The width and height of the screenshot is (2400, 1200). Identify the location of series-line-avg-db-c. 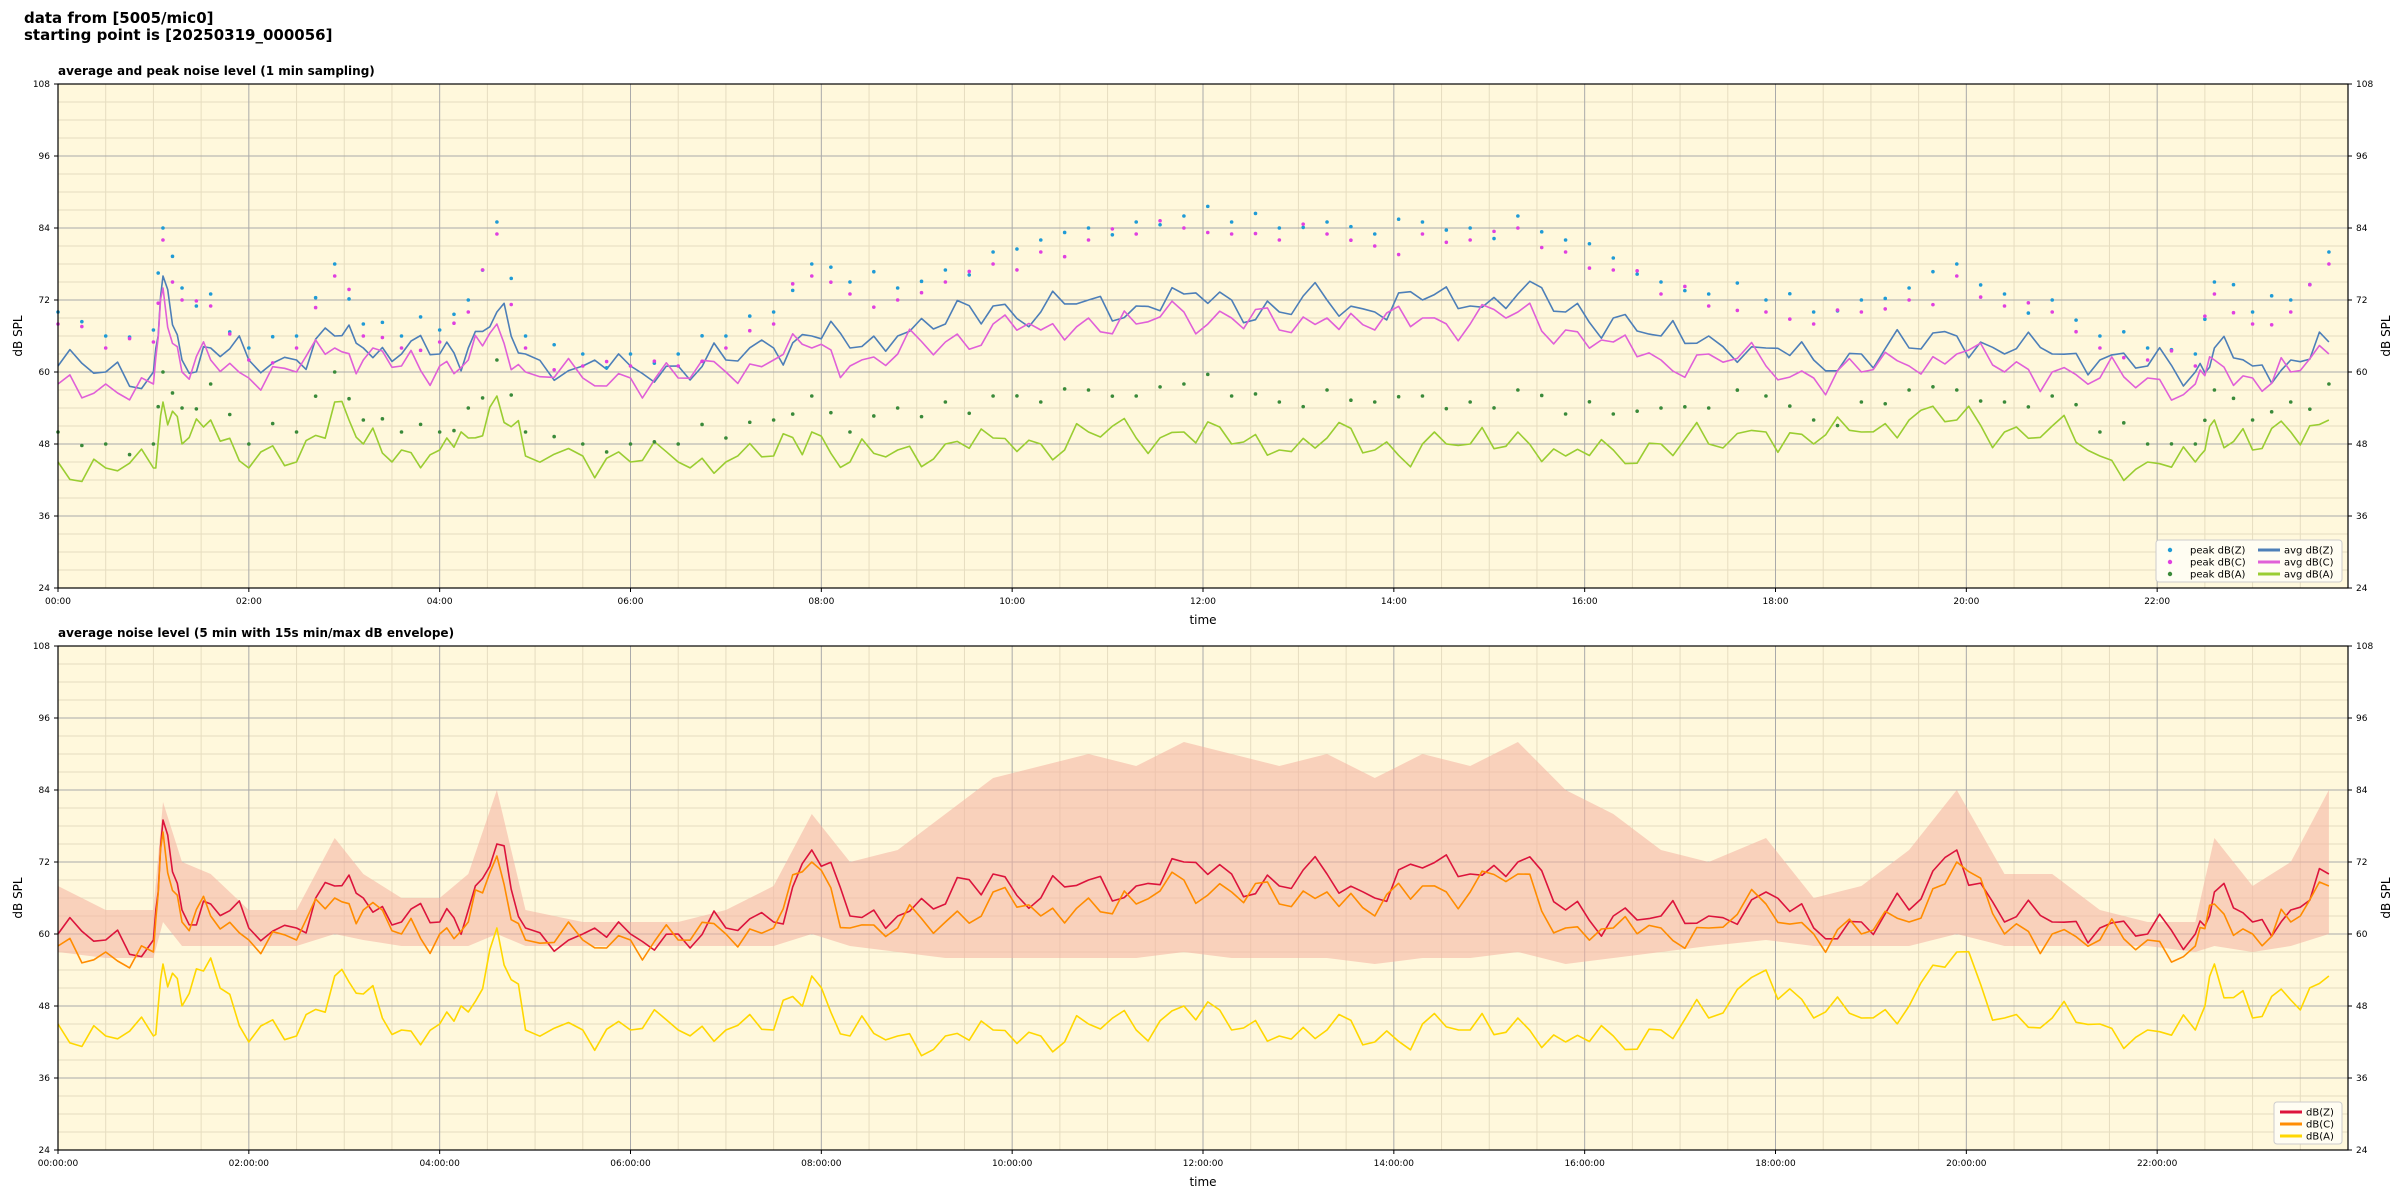
(1193, 344).